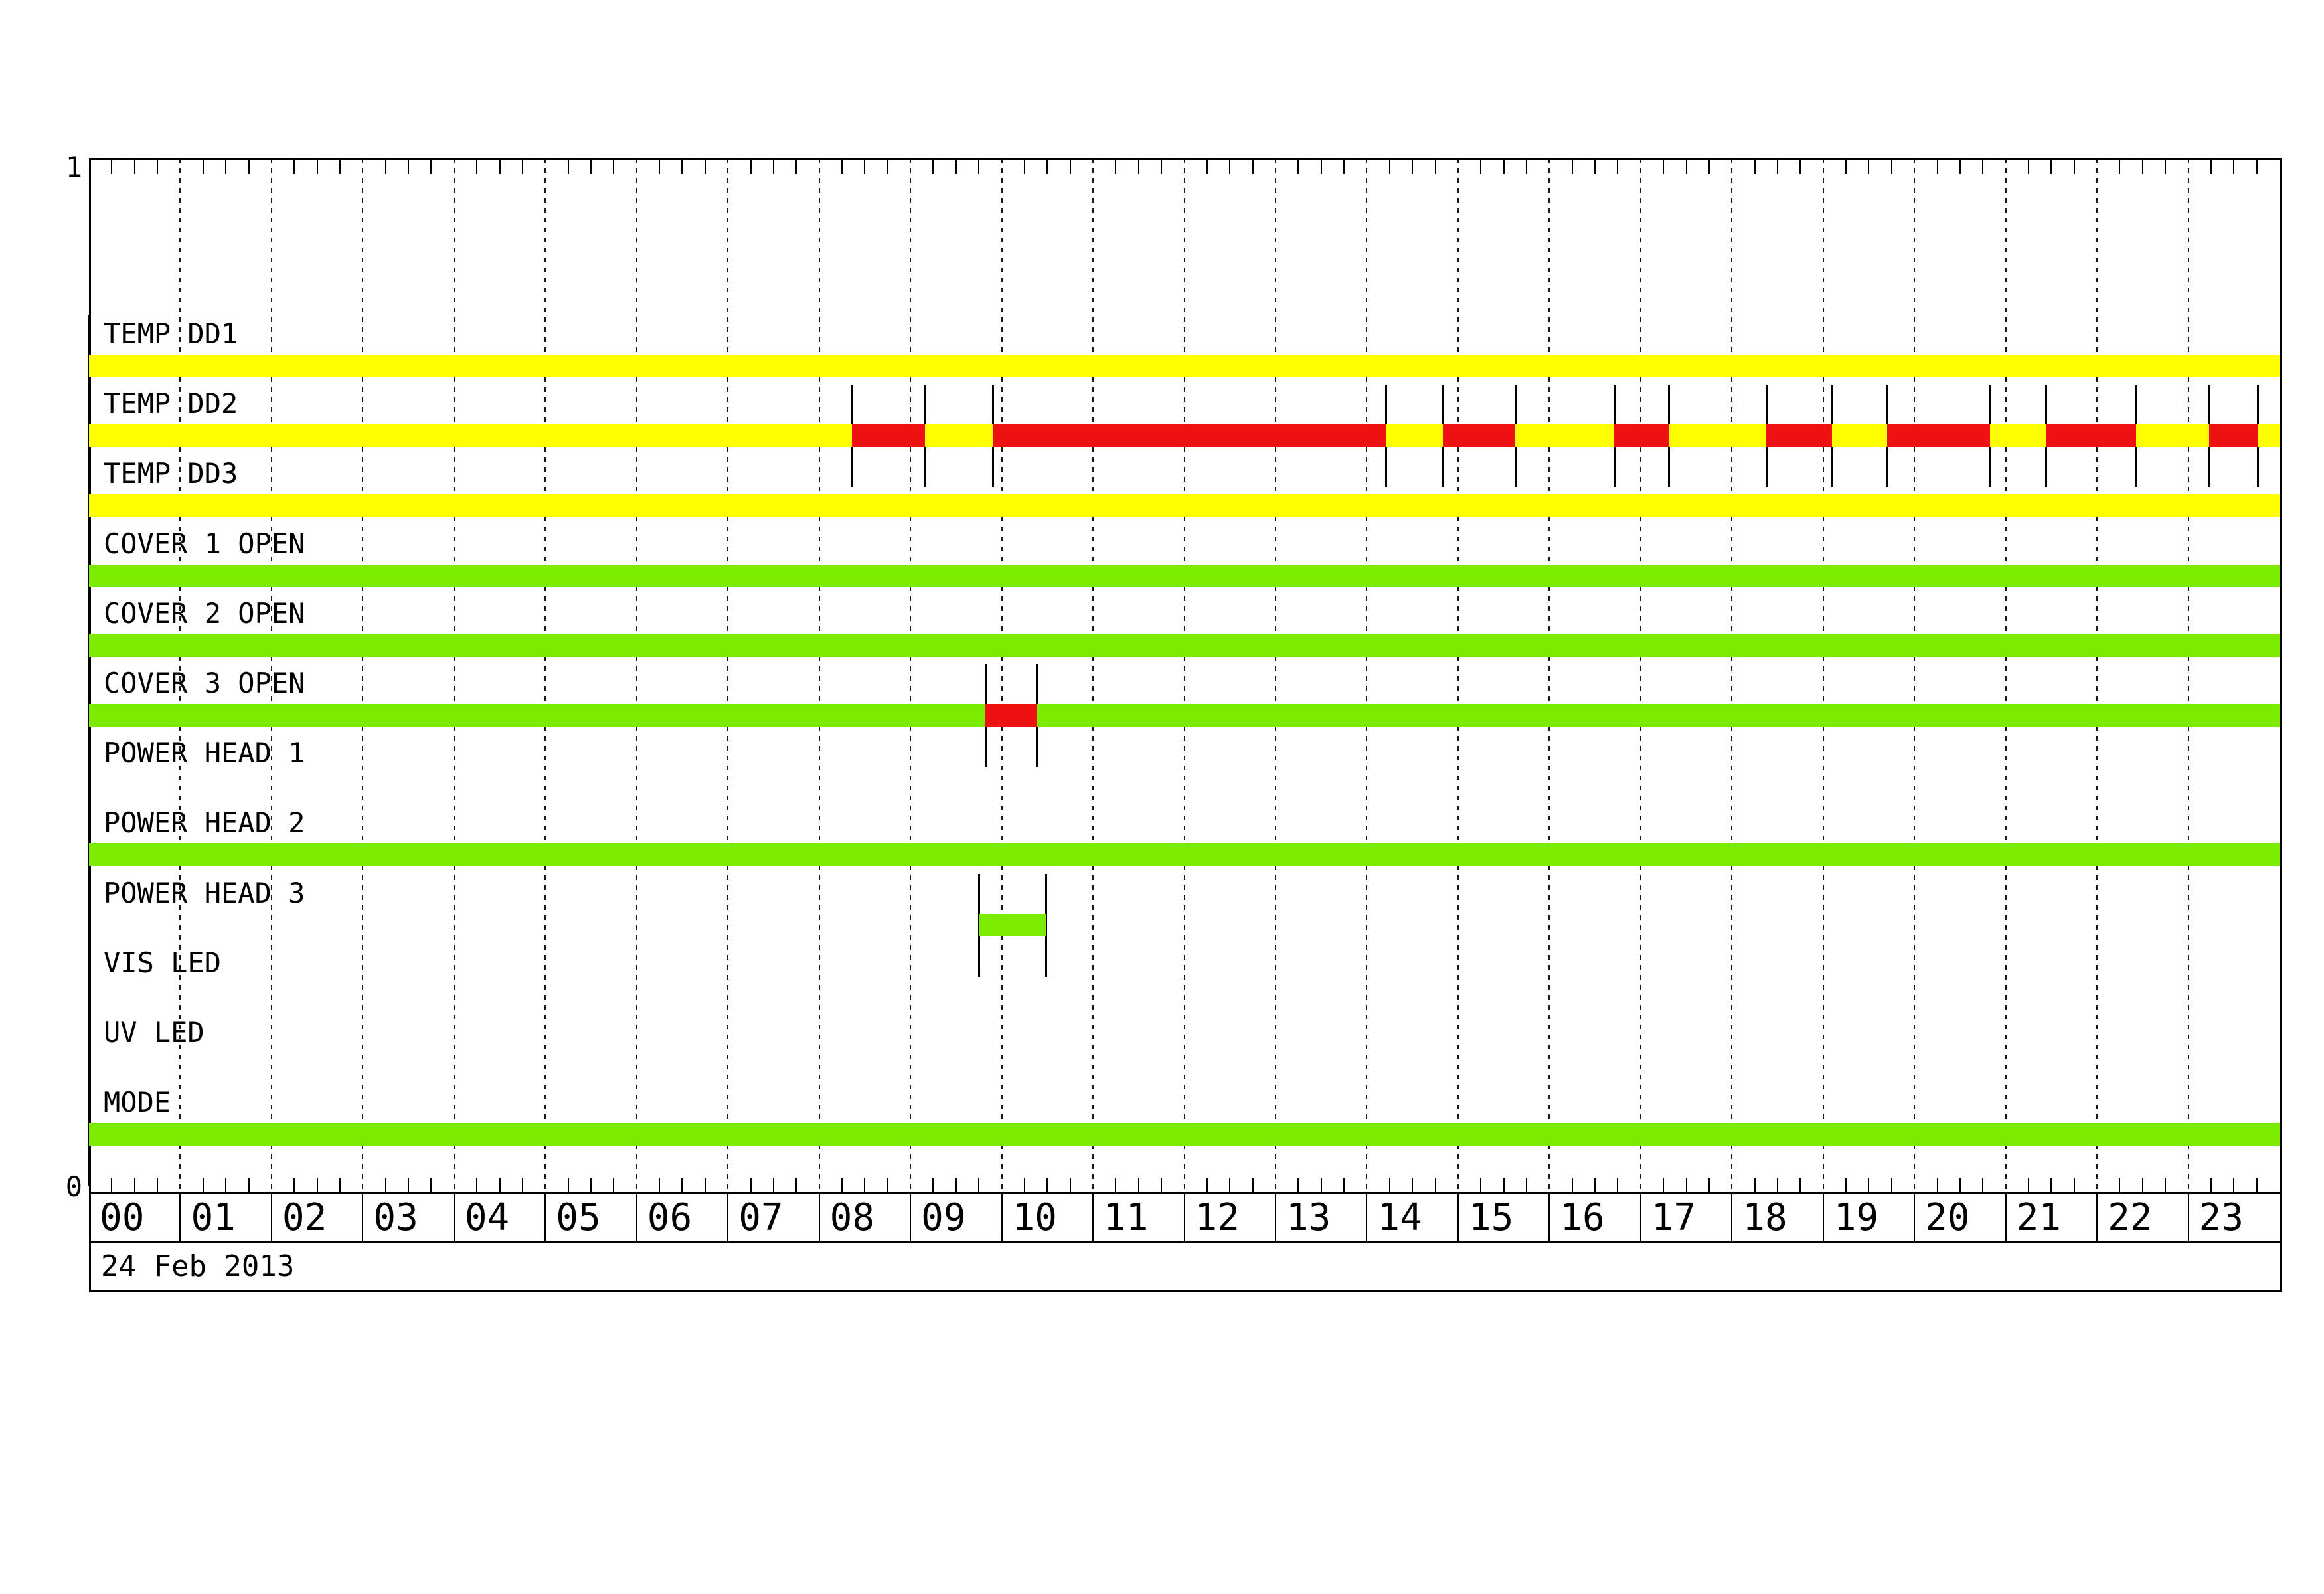  Describe the element at coordinates (204, 892) in the screenshot. I see `row-label-power-head-3: POWER HEAD 3` at that location.